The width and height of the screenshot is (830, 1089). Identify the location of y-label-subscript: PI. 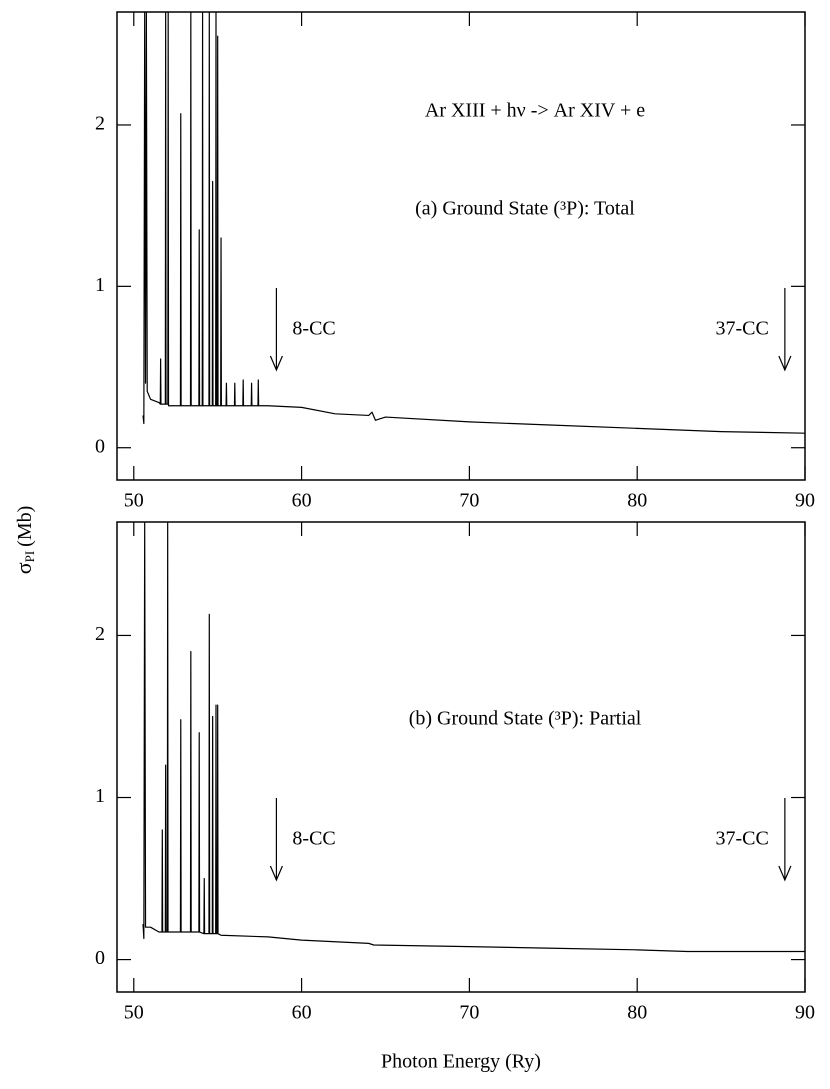
(29, 557).